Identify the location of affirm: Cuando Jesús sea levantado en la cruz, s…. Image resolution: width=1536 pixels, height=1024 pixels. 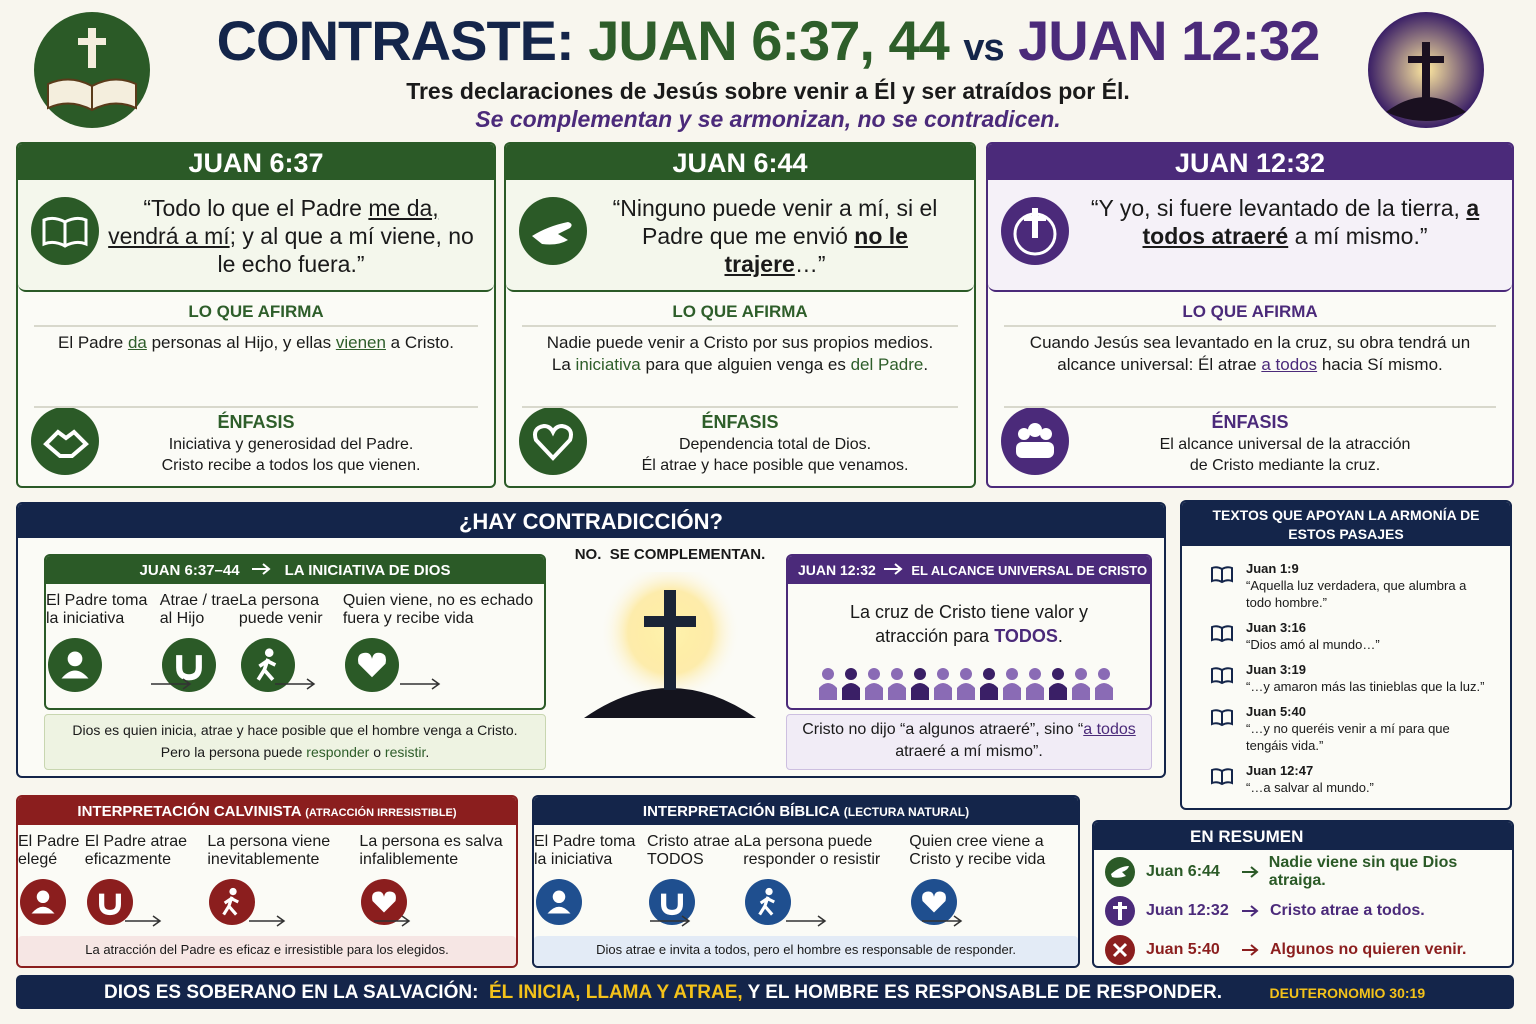
(1250, 354).